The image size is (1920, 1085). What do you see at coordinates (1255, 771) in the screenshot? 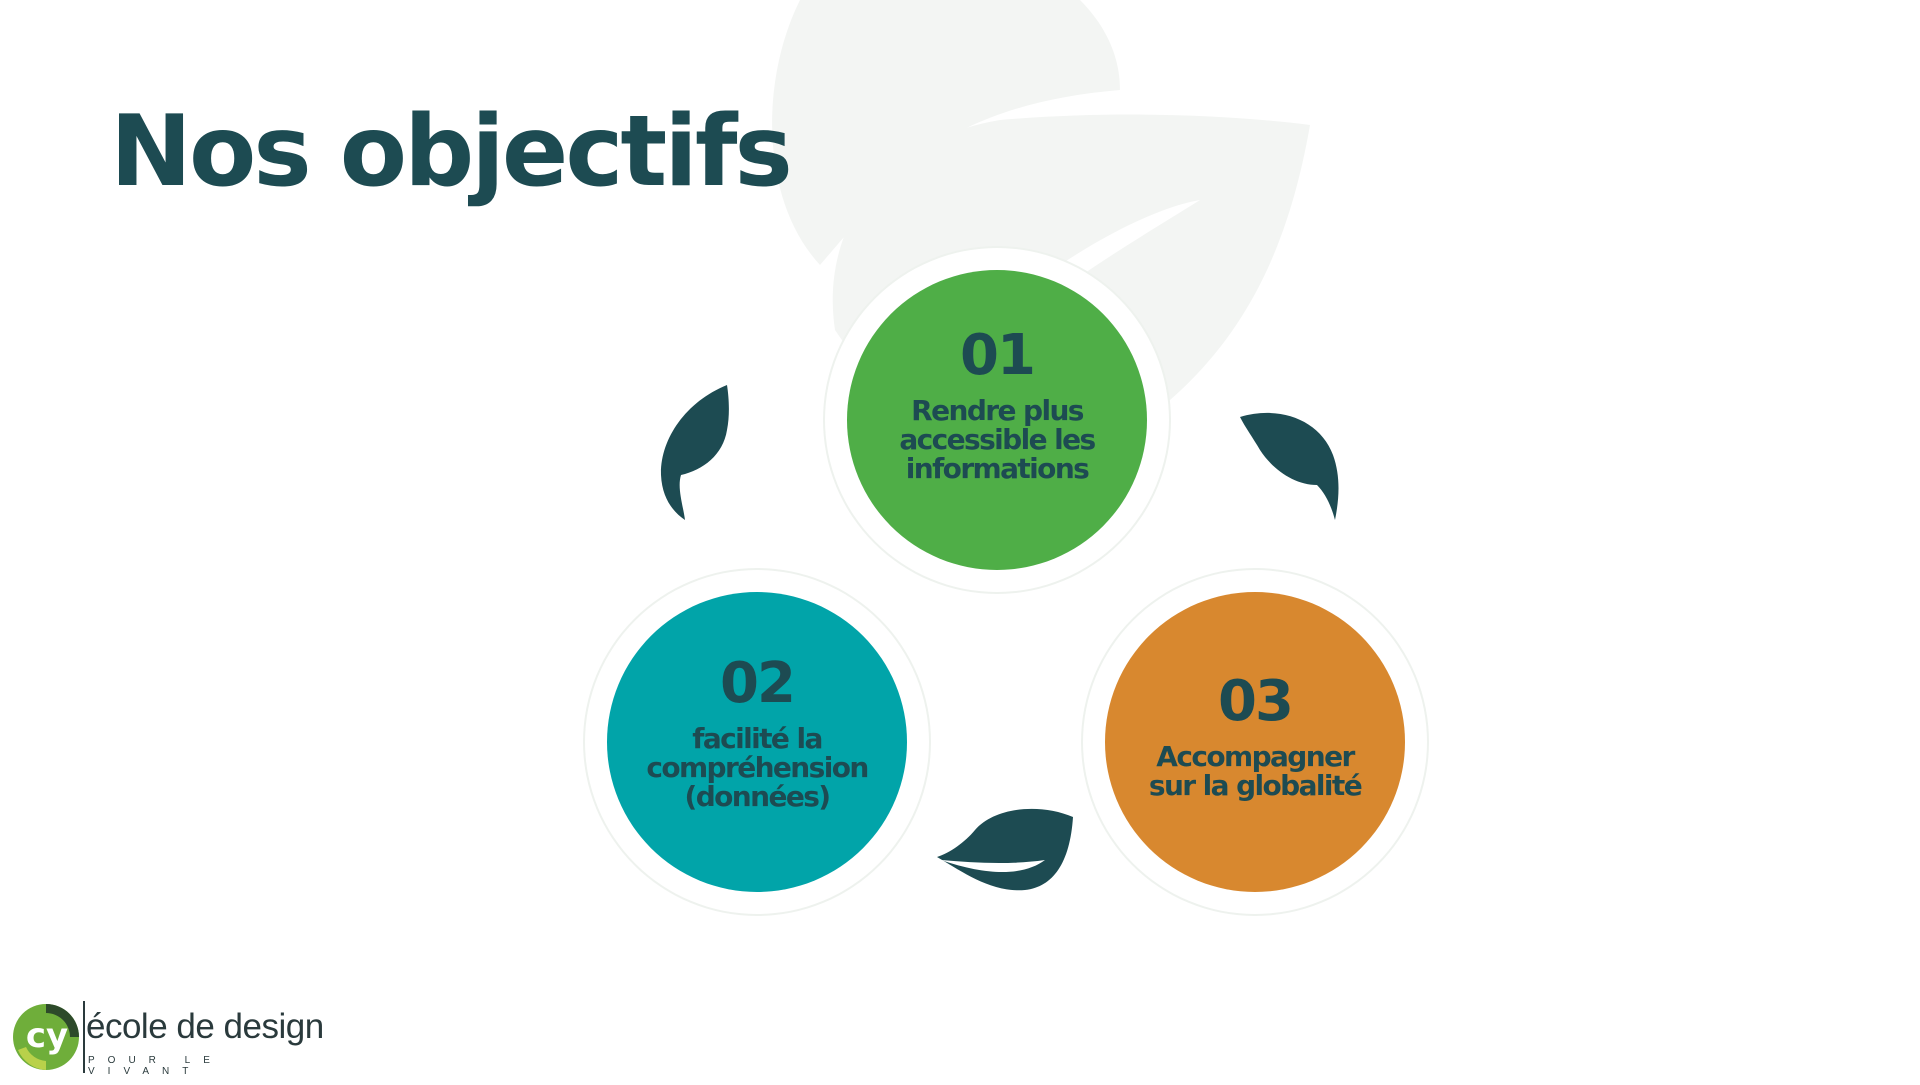
I see `objective-text: Accompagner sur la globalité` at bounding box center [1255, 771].